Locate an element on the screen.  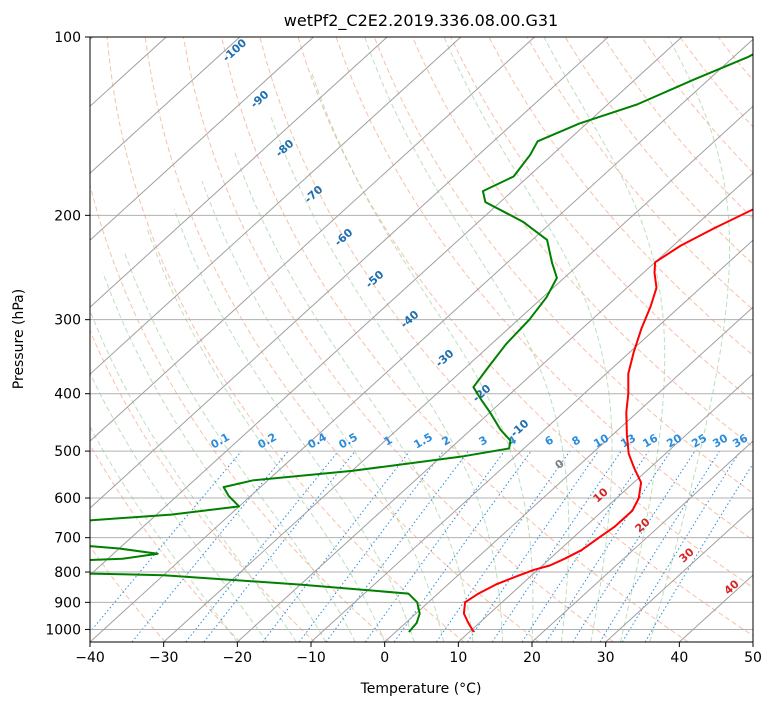
y-tick-label: 800 is located at coordinates (67, 573).